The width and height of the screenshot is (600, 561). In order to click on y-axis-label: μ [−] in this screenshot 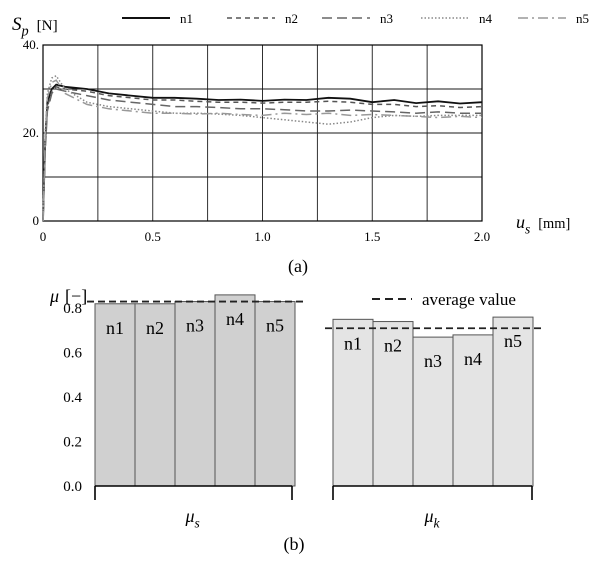, I will do `click(68, 296)`.